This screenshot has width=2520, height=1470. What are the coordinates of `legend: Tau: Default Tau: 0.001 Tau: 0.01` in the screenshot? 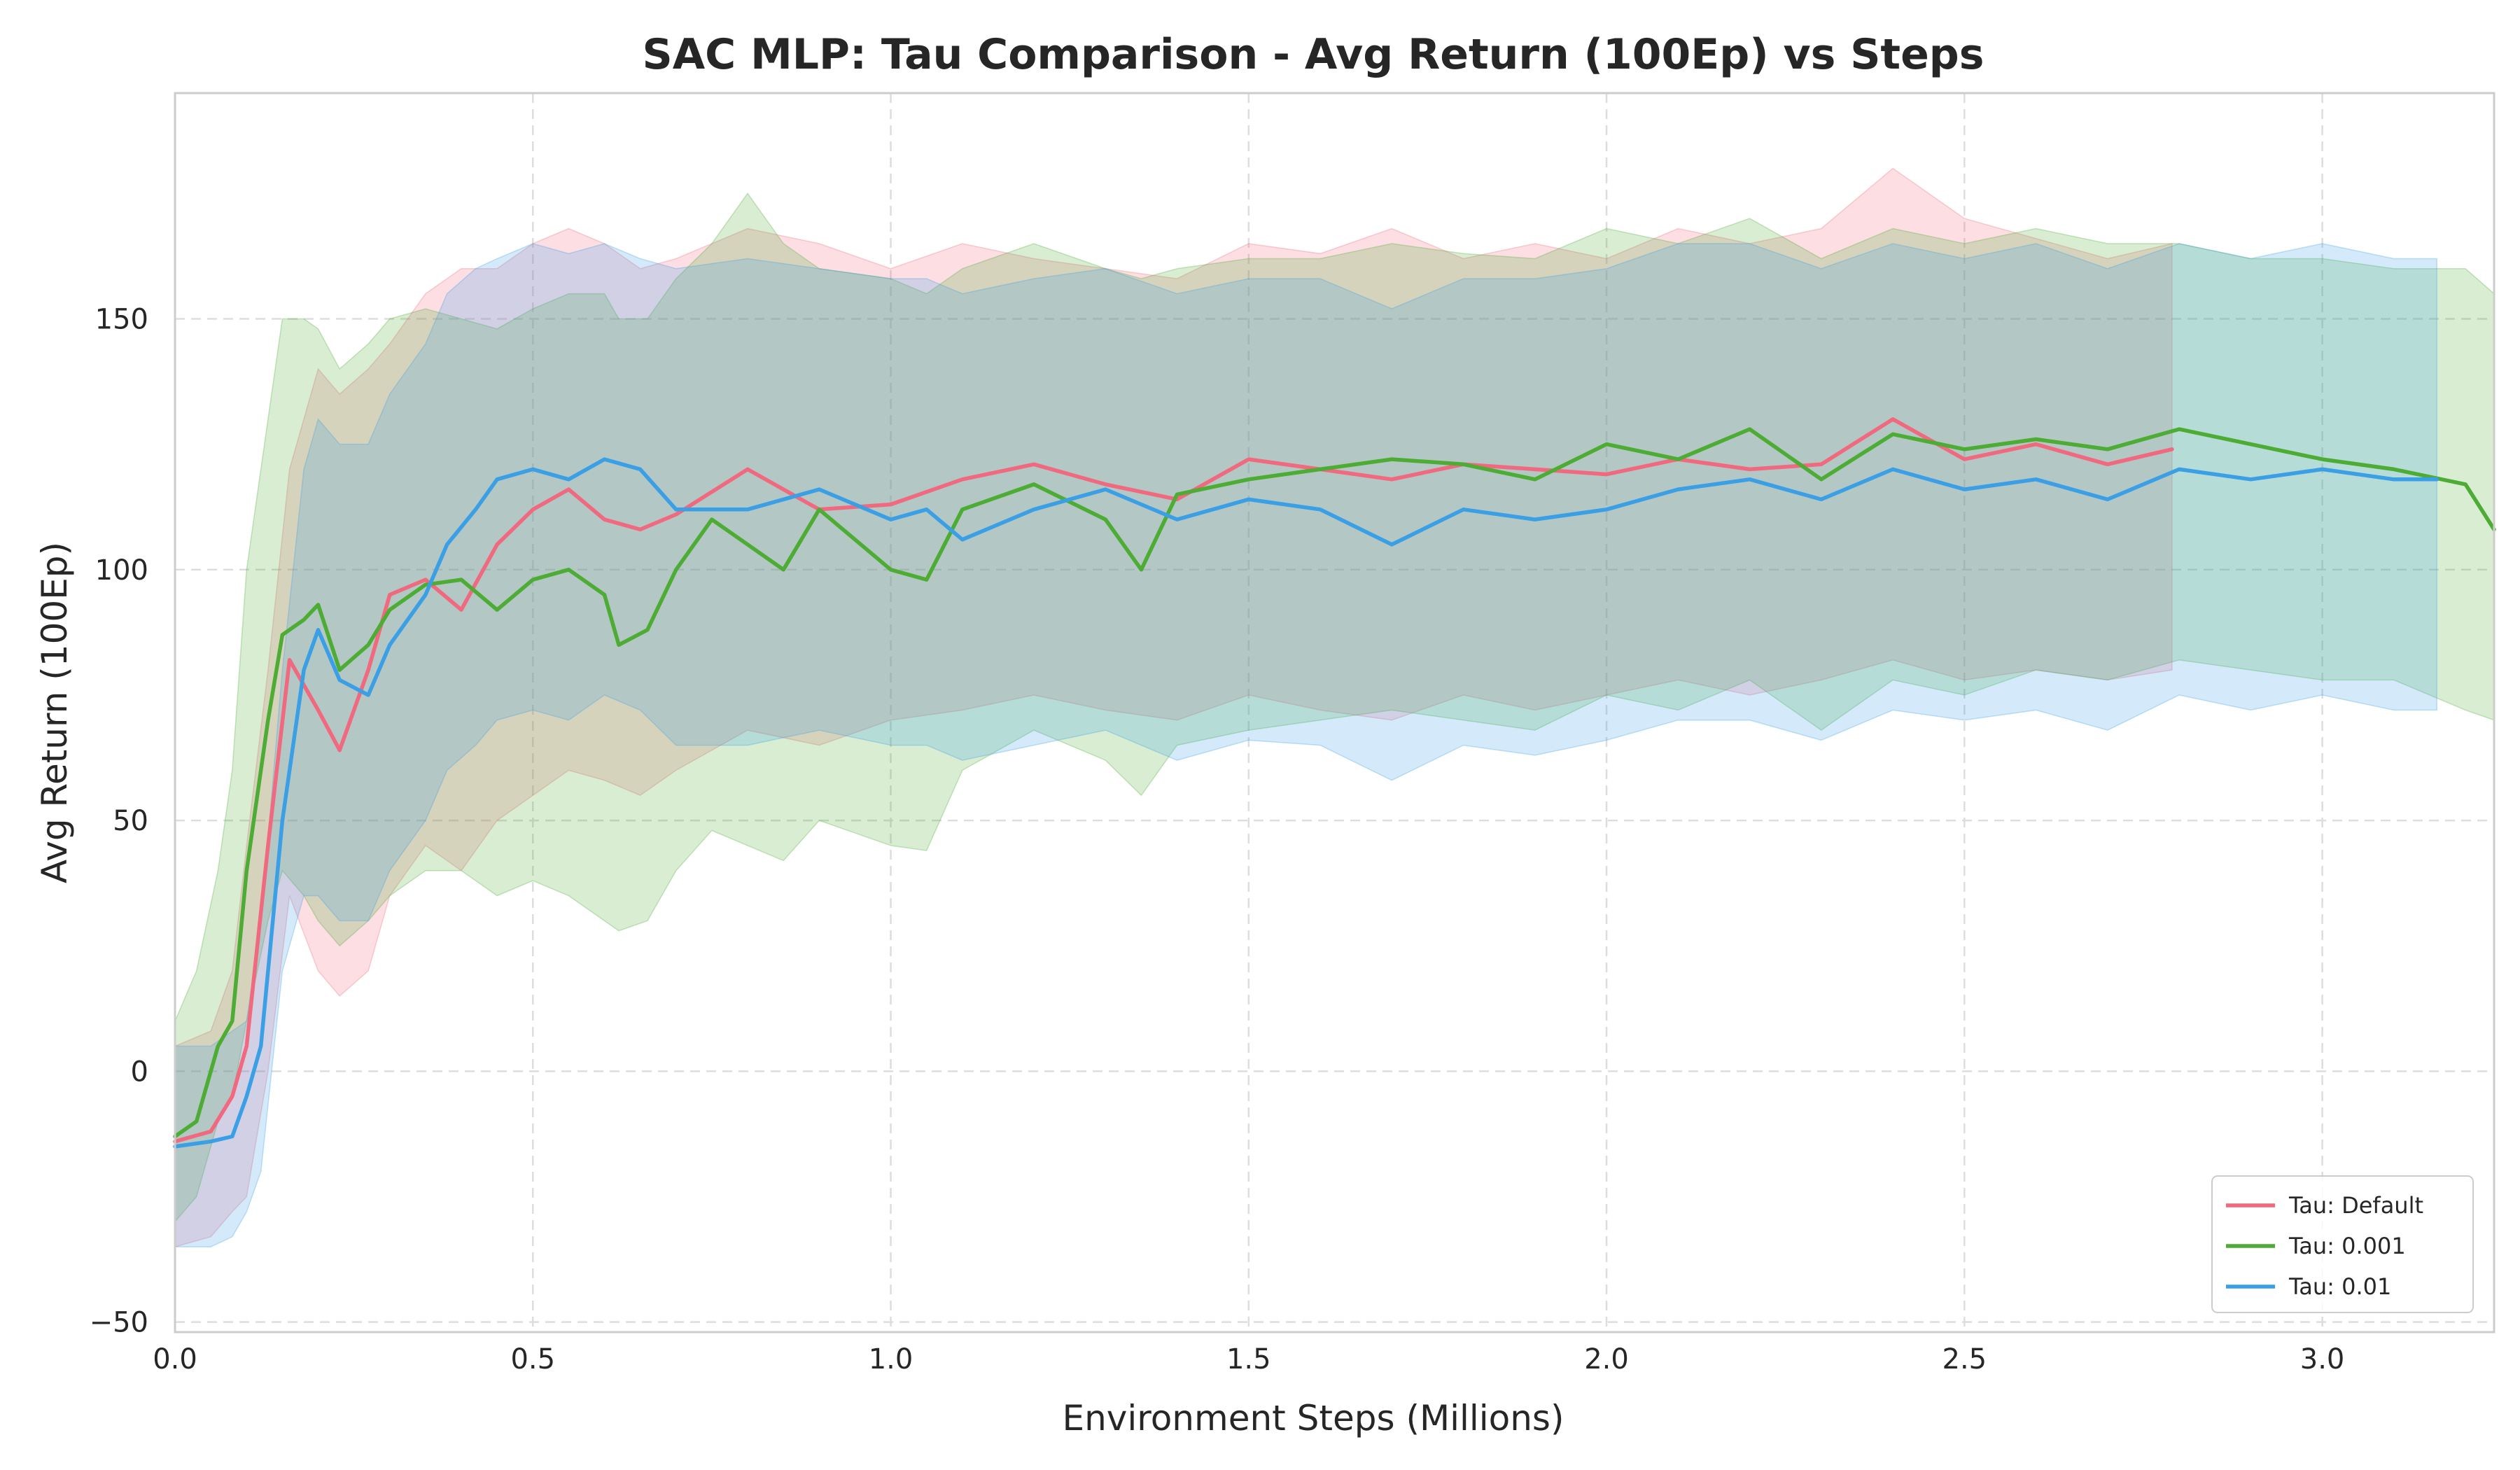 It's located at (2342, 1244).